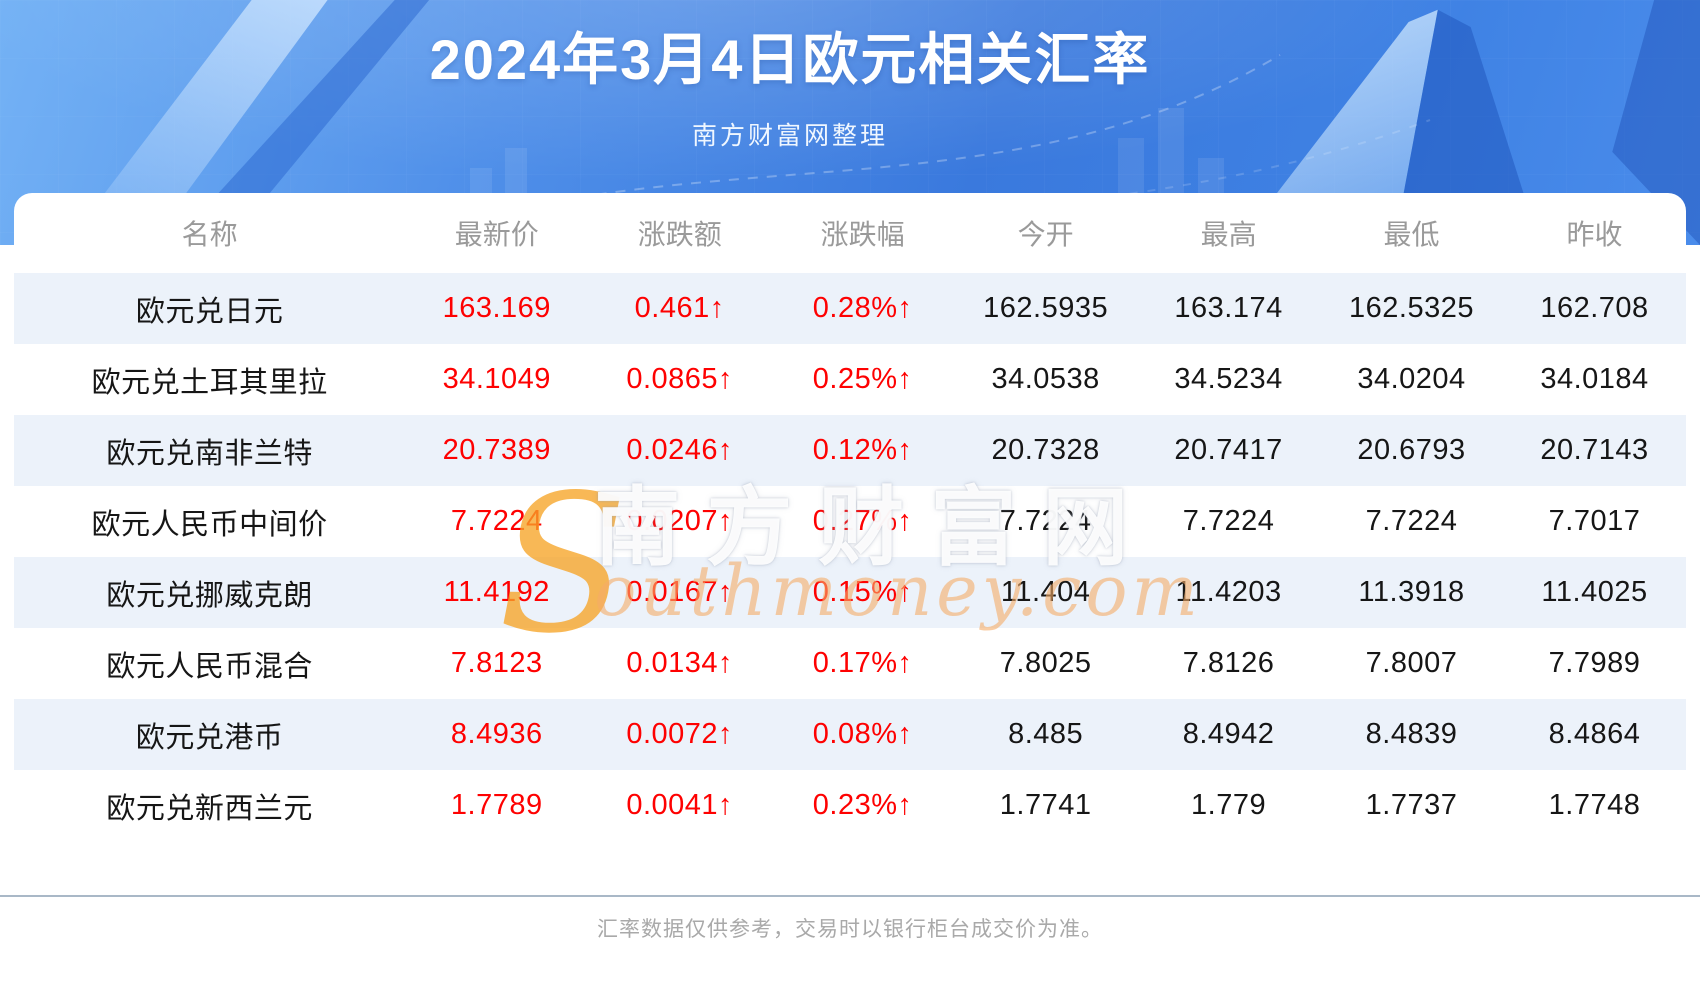 This screenshot has height=1000, width=1700. I want to click on page-subtitle: 南方财富网整理, so click(789, 136).